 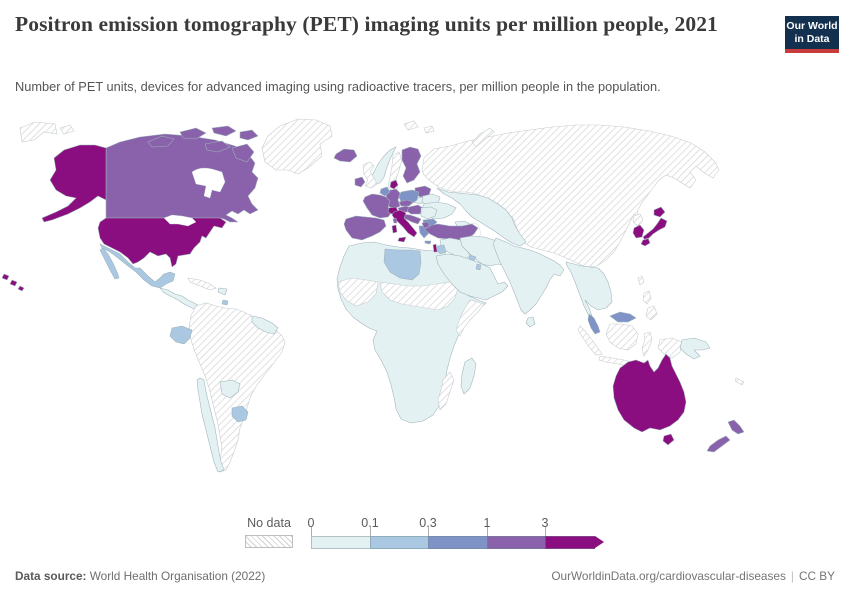 What do you see at coordinates (208, 183) in the screenshot?
I see `hudson-bay` at bounding box center [208, 183].